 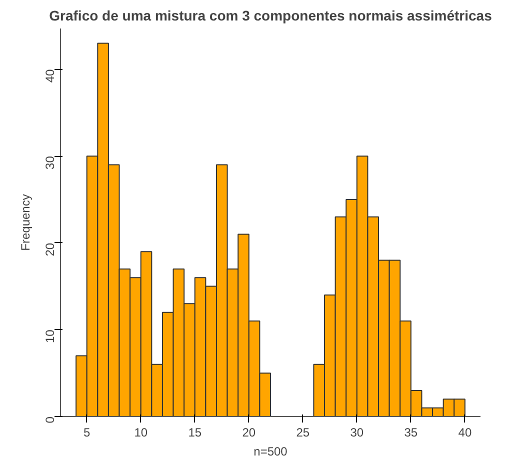 I want to click on y-tick-label: 0, so click(x=50, y=420).